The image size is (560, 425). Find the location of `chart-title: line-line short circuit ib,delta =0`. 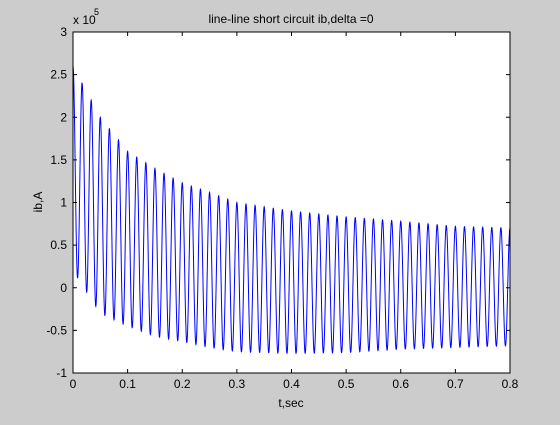

chart-title: line-line short circuit ib,delta =0 is located at coordinates (290, 19).